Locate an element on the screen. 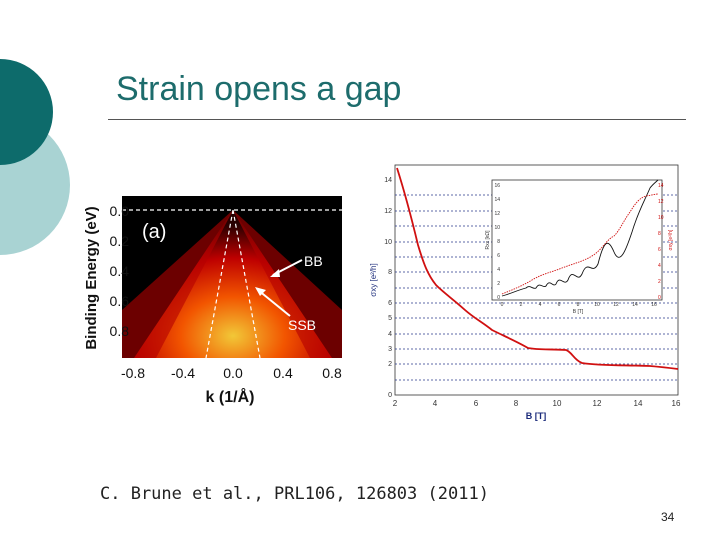  xtick-label: 6 is located at coordinates (476, 403).